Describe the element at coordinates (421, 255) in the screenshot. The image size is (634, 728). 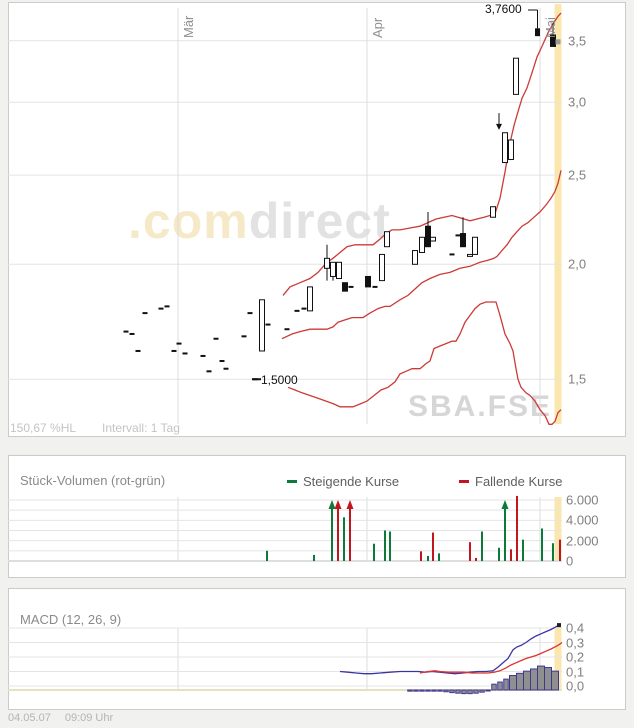
I see `middle-band-line` at that location.